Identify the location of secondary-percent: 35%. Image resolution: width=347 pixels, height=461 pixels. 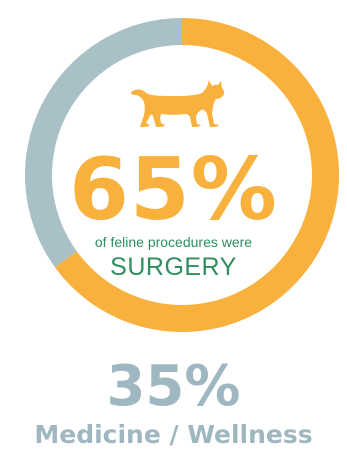
(173, 386).